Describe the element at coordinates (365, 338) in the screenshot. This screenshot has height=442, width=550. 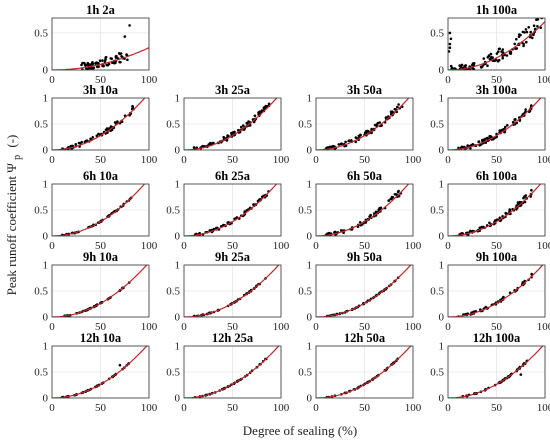
I see `panel-title: 12h 50a` at that location.